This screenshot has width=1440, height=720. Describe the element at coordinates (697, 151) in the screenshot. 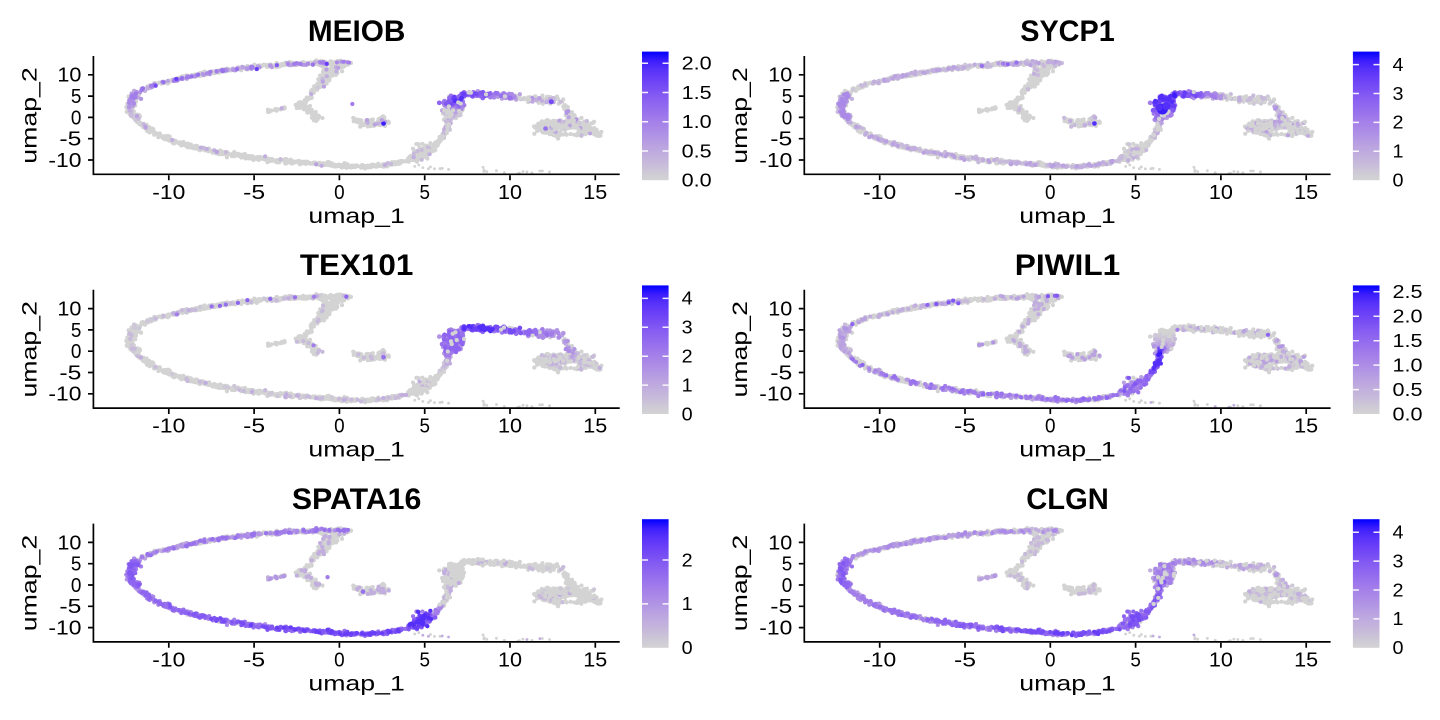

I see `svg-text: 0.5` at that location.